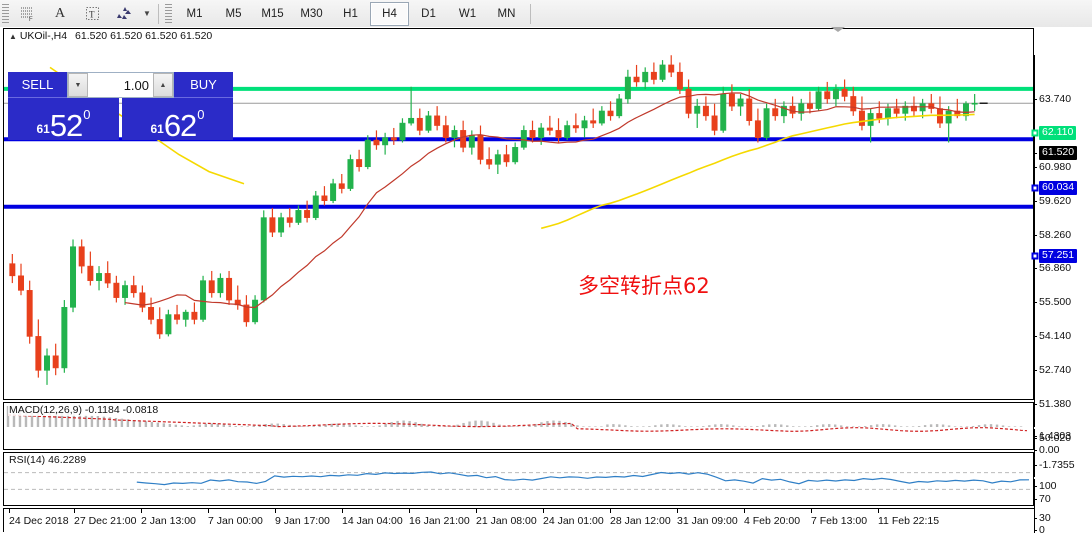 The image size is (1092, 536). What do you see at coordinates (92, 14) in the screenshot?
I see `text-box-icon: T` at bounding box center [92, 14].